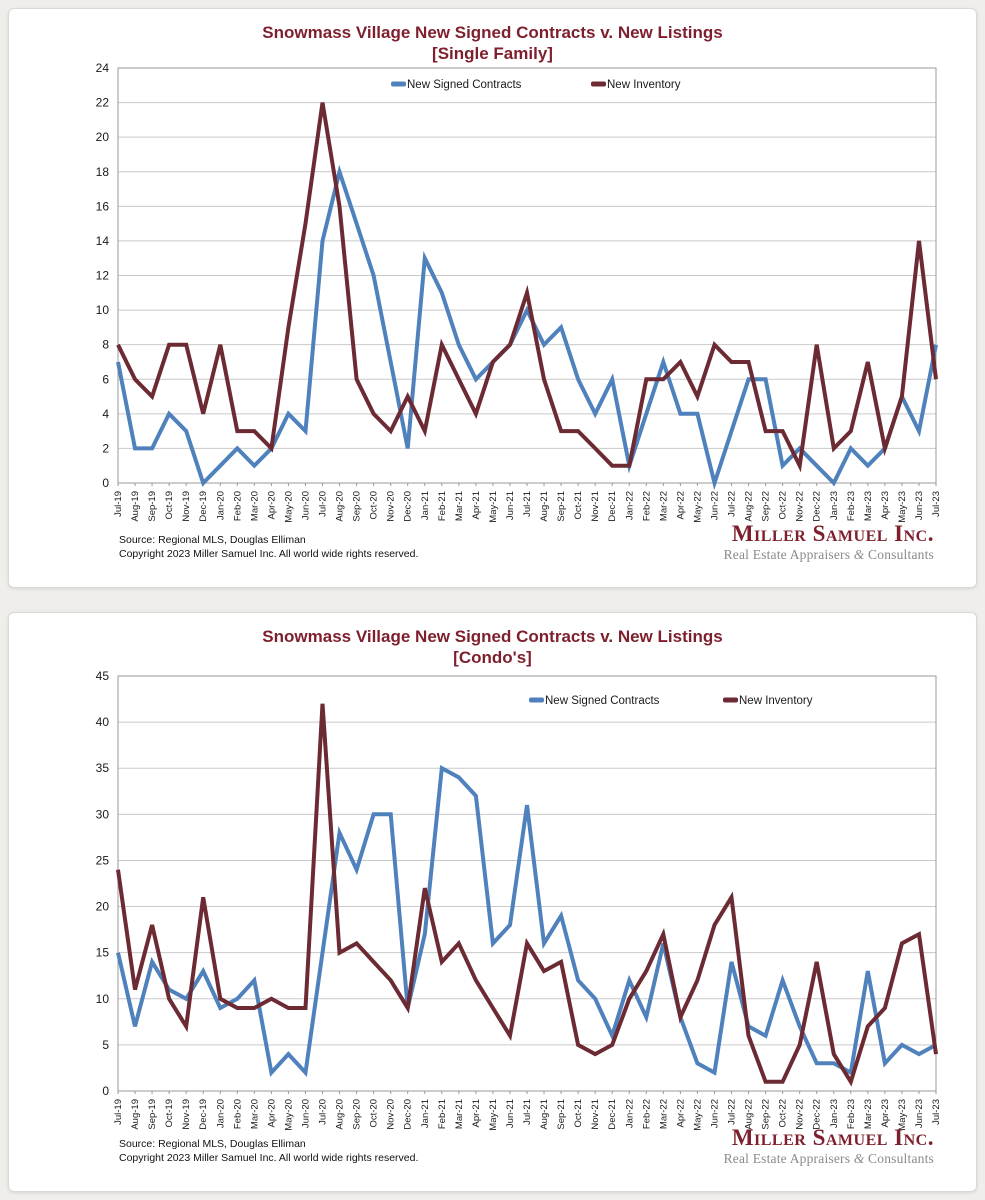 The width and height of the screenshot is (985, 1200). What do you see at coordinates (459, 1114) in the screenshot?
I see `x-tick-label: Mar-21` at bounding box center [459, 1114].